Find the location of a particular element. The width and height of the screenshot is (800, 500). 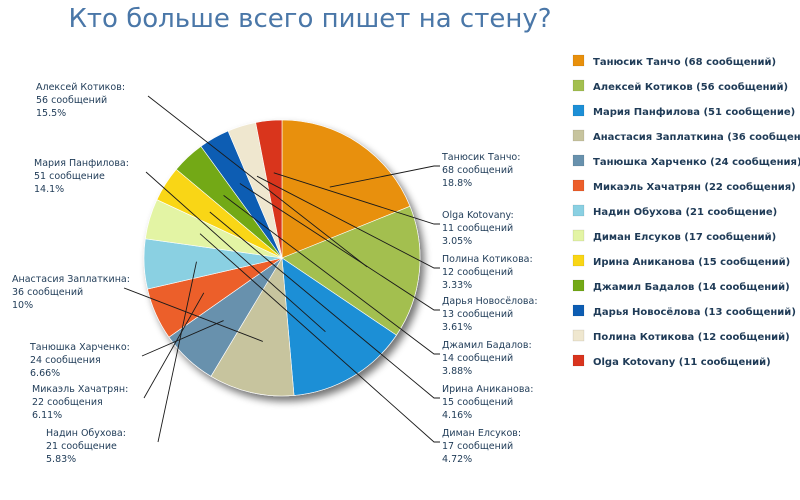

slice-label-name: Анастасия Заплаткина: is located at coordinates (71, 279).